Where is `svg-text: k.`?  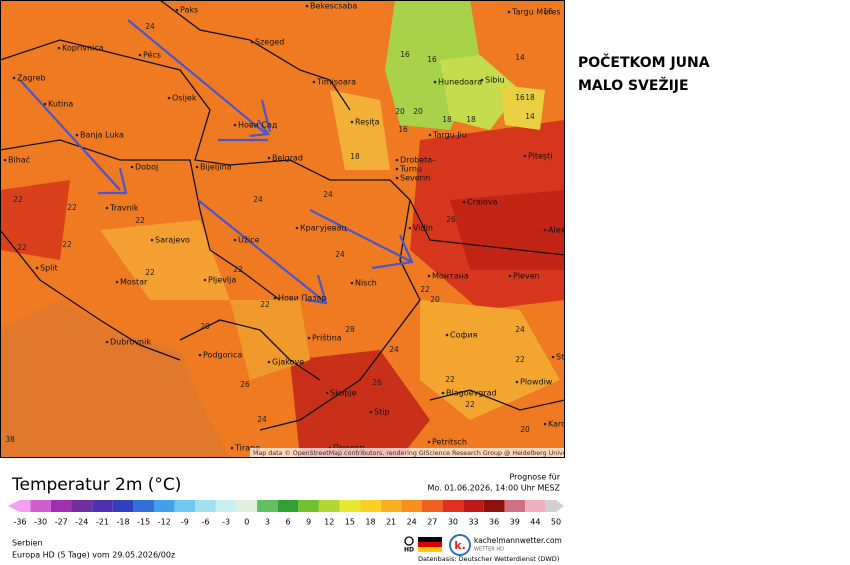 svg-text: k. is located at coordinates (460, 545).